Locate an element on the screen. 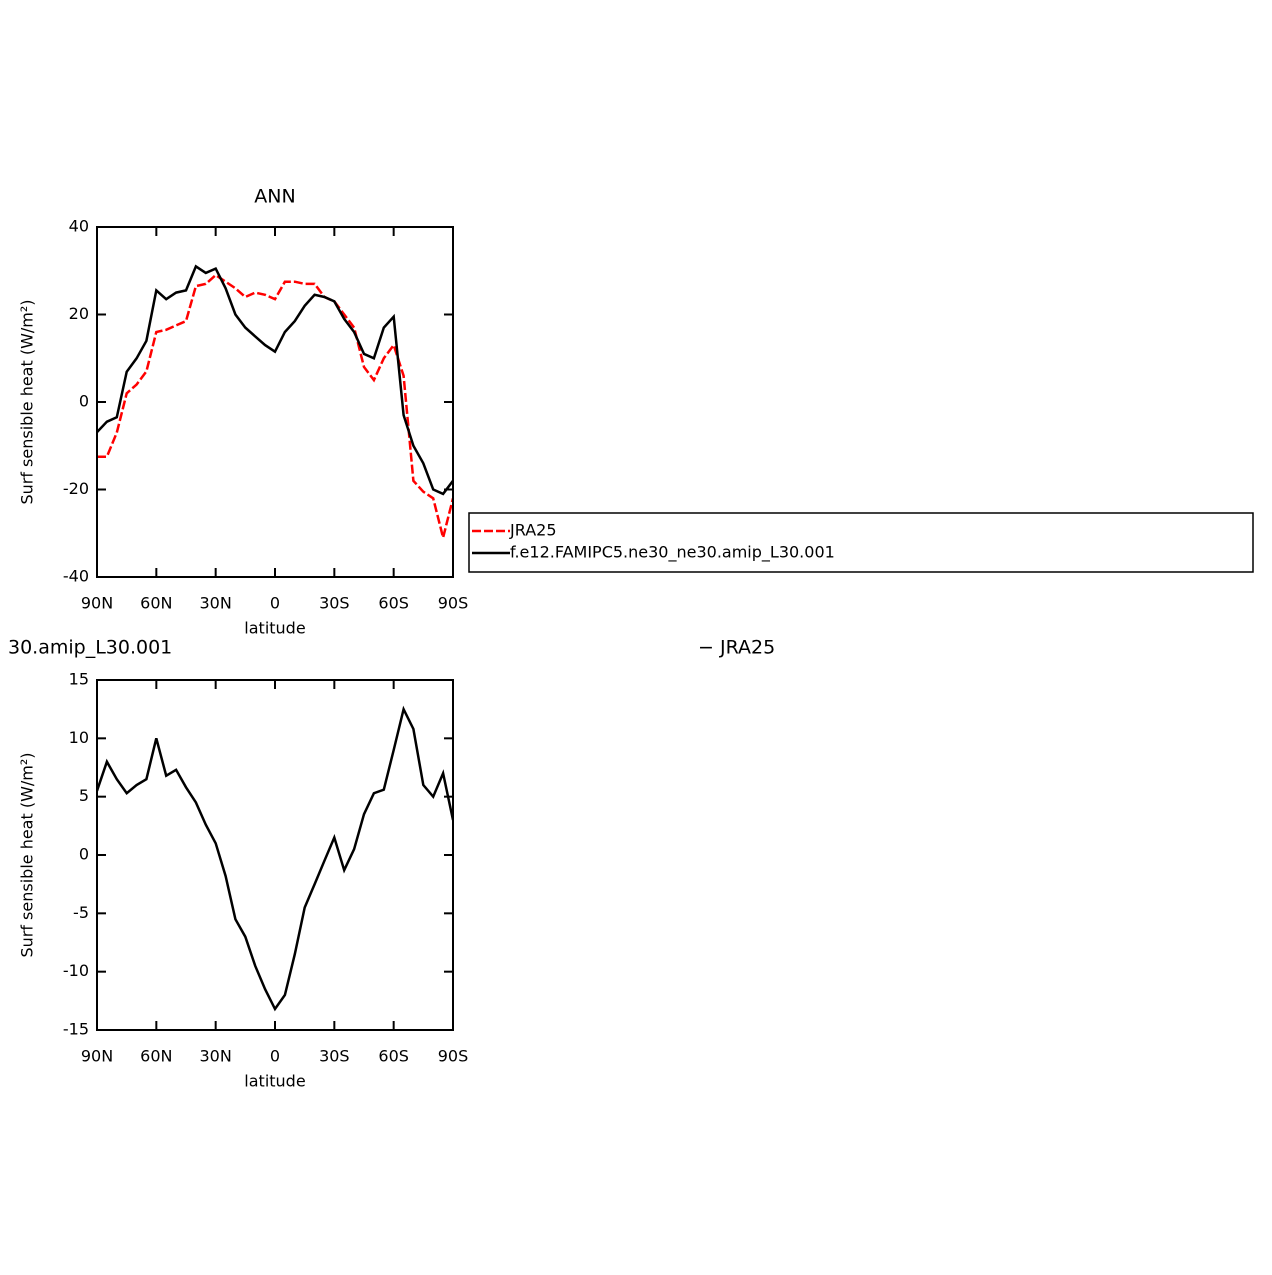 This screenshot has height=1275, width=1272. legend-label: f.e12.FAMIPC5.ne30_ne30.amip_L30.001 is located at coordinates (672, 553).